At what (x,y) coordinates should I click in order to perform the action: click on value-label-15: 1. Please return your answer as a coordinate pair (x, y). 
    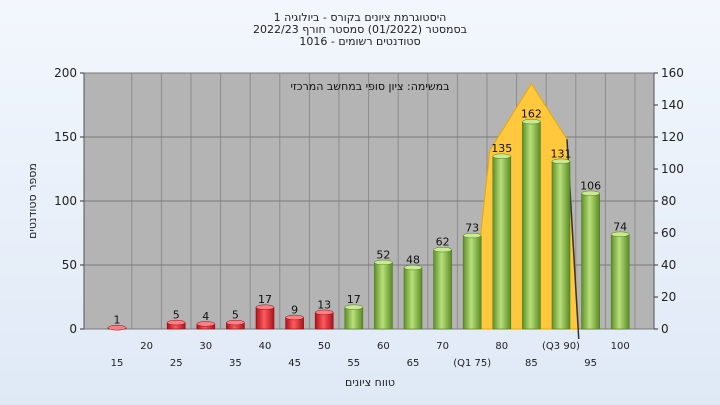
    Looking at the image, I should click on (117, 320).